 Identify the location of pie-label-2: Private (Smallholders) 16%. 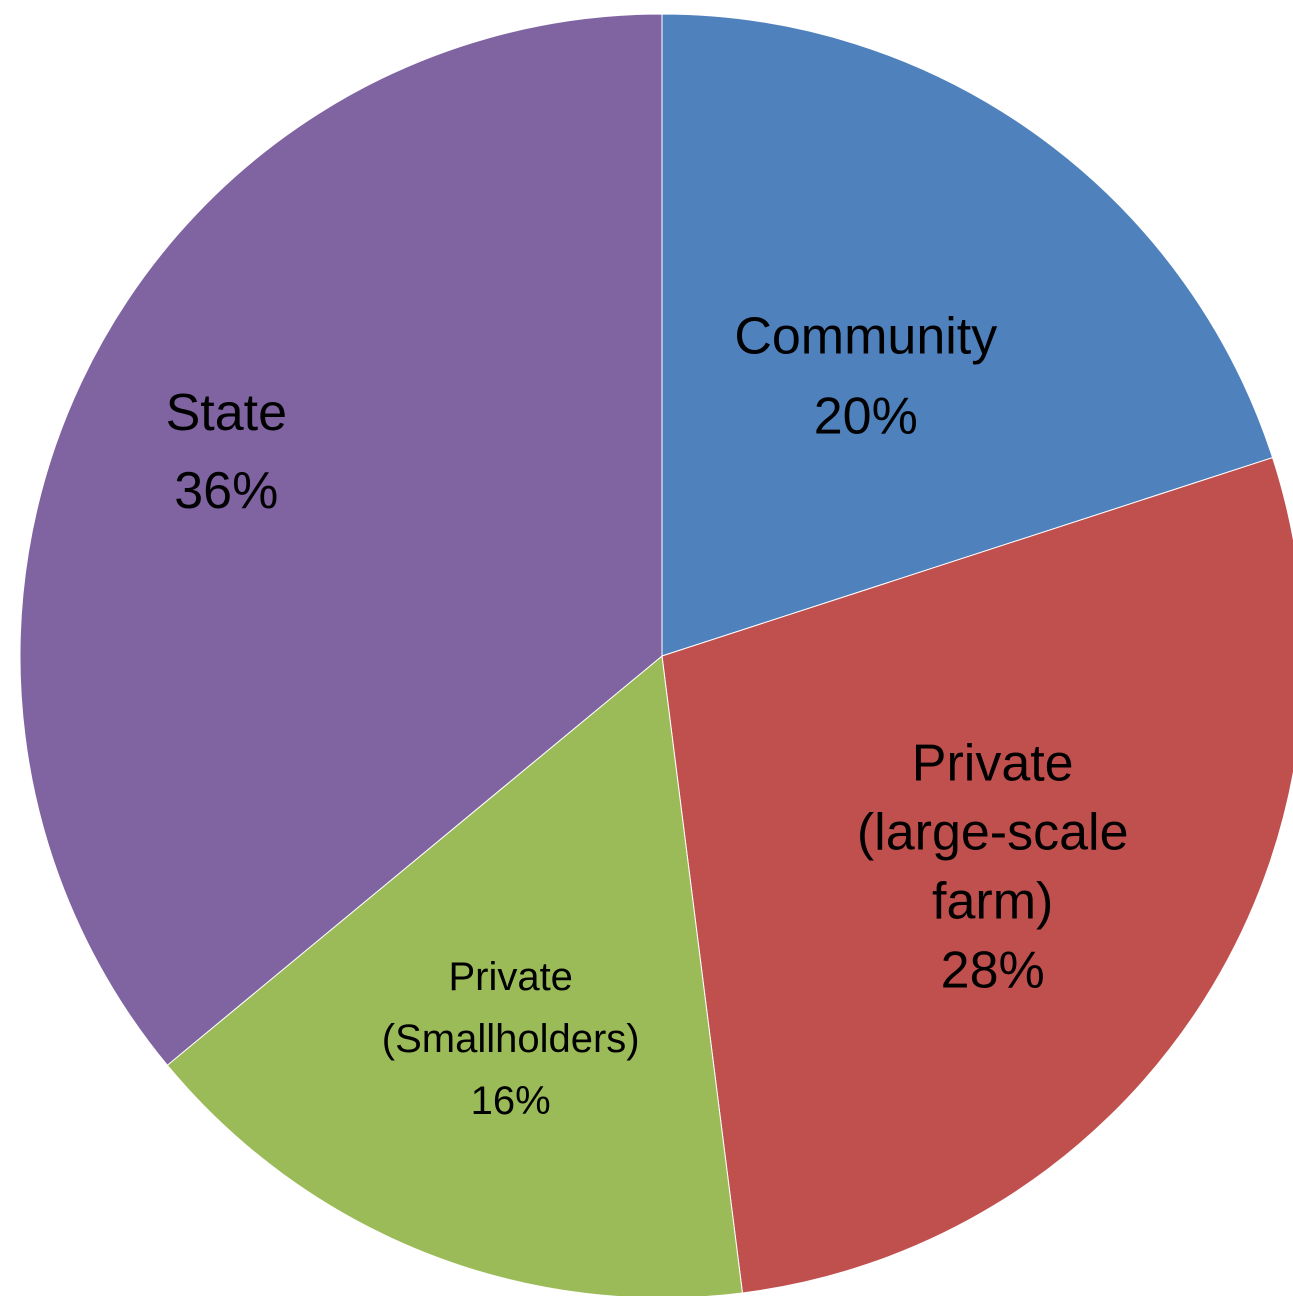
(511, 1039).